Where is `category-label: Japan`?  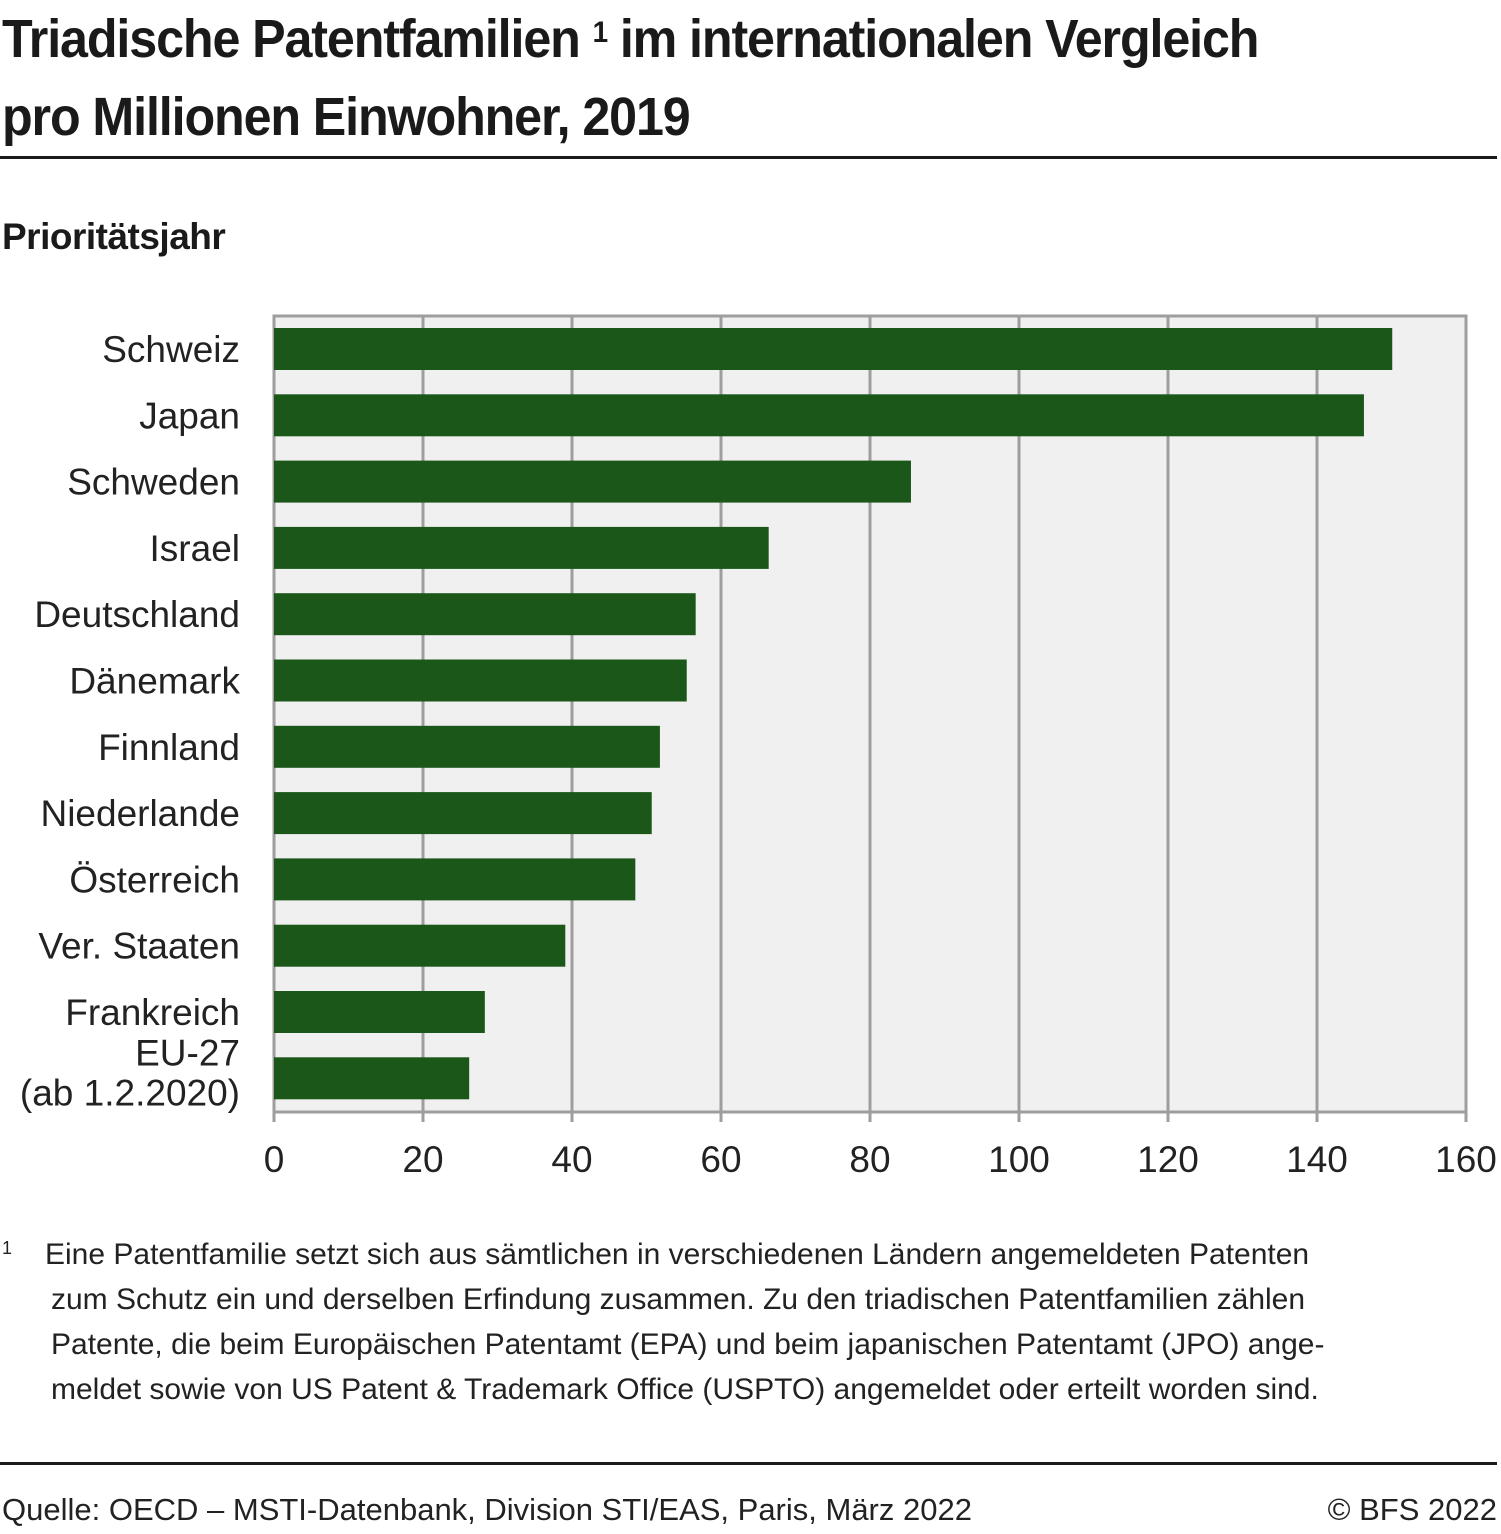
category-label: Japan is located at coordinates (189, 415).